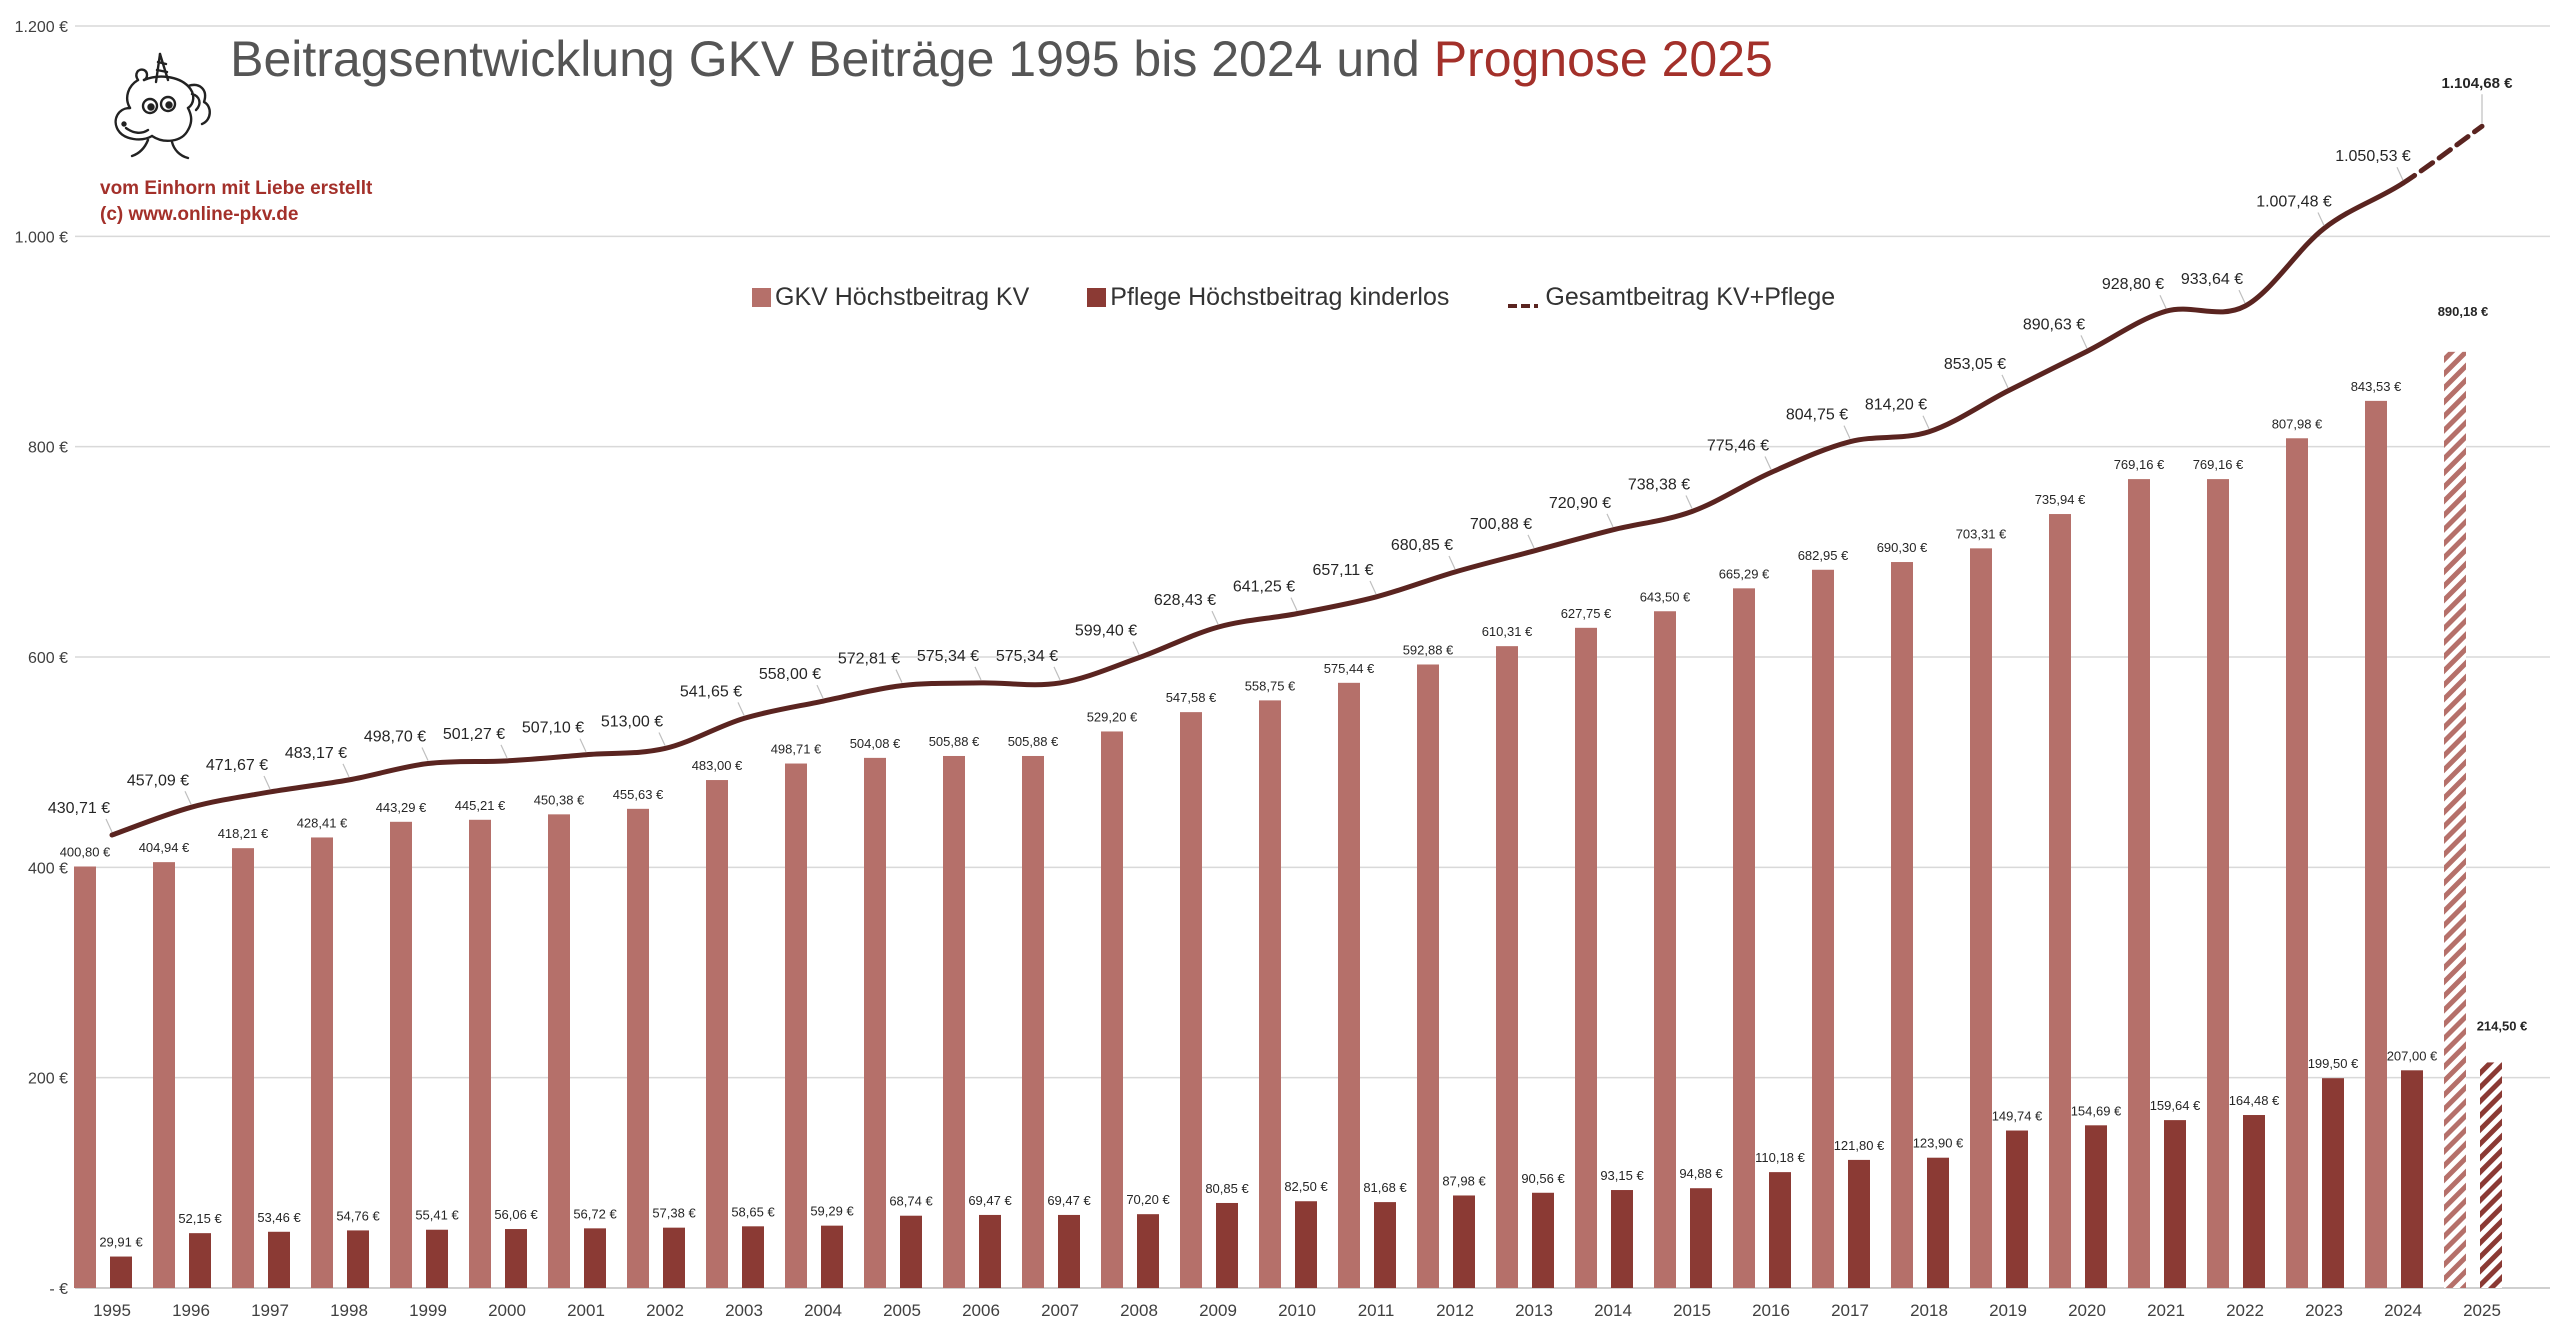 The image size is (2560, 1338). What do you see at coordinates (2373, 156) in the screenshot?
I see `line-total-label: 1.050,53 €` at bounding box center [2373, 156].